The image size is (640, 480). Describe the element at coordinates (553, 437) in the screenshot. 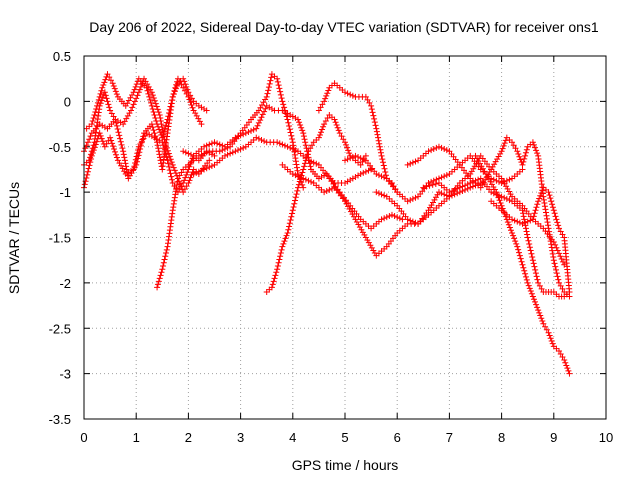

I see `x-tick-label: 9` at that location.